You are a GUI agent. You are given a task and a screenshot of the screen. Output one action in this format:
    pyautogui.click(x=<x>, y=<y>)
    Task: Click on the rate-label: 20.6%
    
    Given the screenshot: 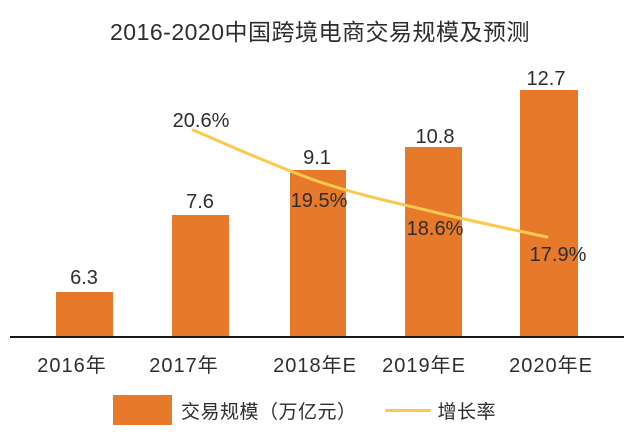 What is the action you would take?
    pyautogui.click(x=201, y=121)
    